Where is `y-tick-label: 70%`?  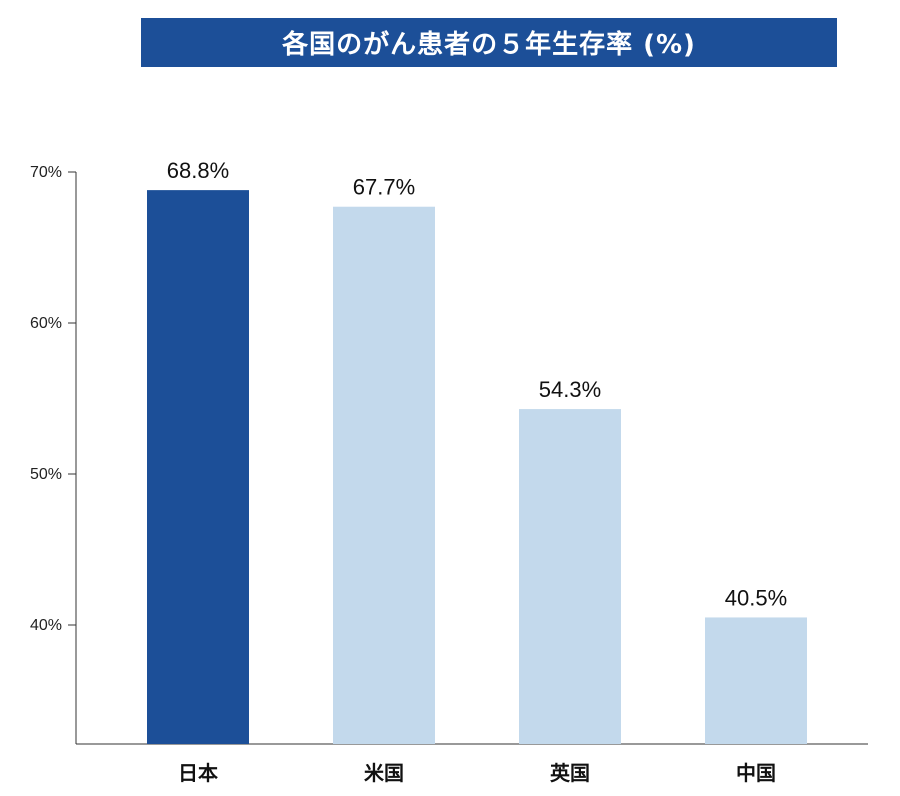 y-tick-label: 70% is located at coordinates (46, 172).